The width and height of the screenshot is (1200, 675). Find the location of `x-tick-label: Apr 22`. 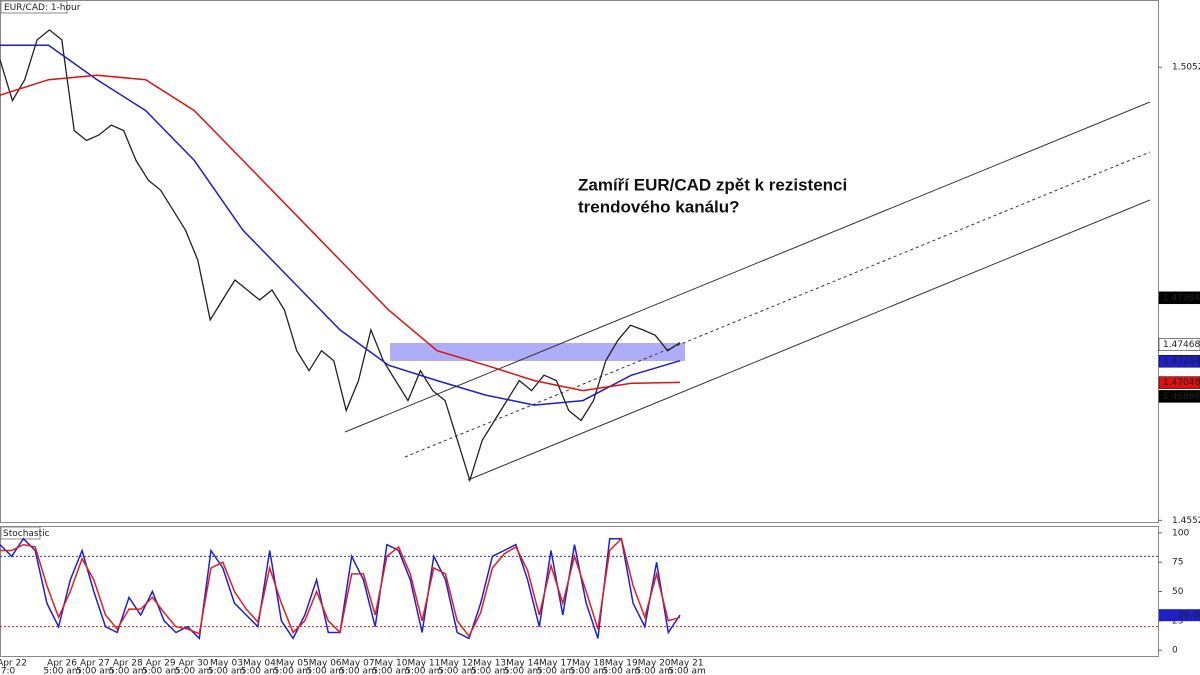

x-tick-label: Apr 22 is located at coordinates (13, 664).